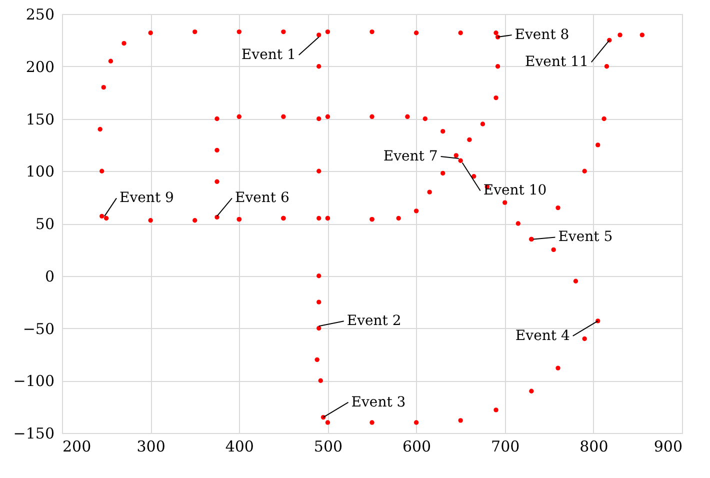 The image size is (710, 478). Describe the element at coordinates (374, 321) in the screenshot. I see `annotation: Event 2` at that location.